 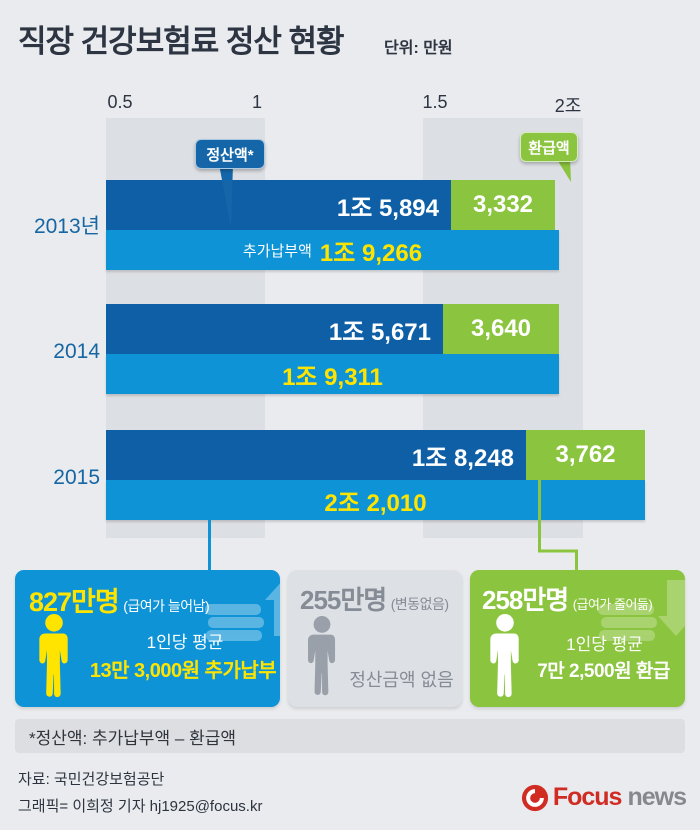 I want to click on refund-bar: 3,640, so click(x=501, y=329).